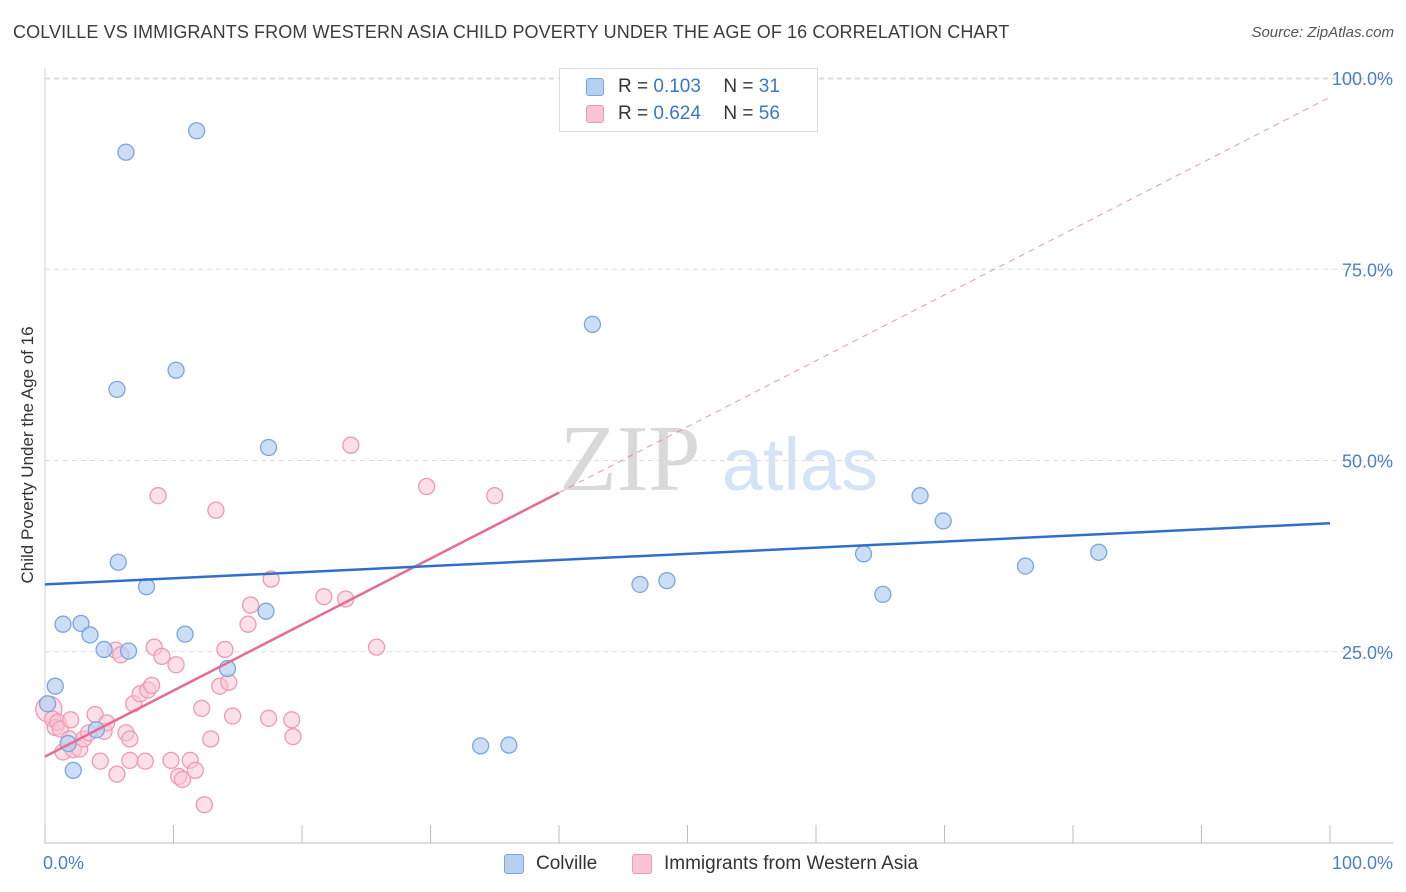 The width and height of the screenshot is (1406, 892). Describe the element at coordinates (642, 864) in the screenshot. I see `bottom-legend-swatch-immigrants` at that location.